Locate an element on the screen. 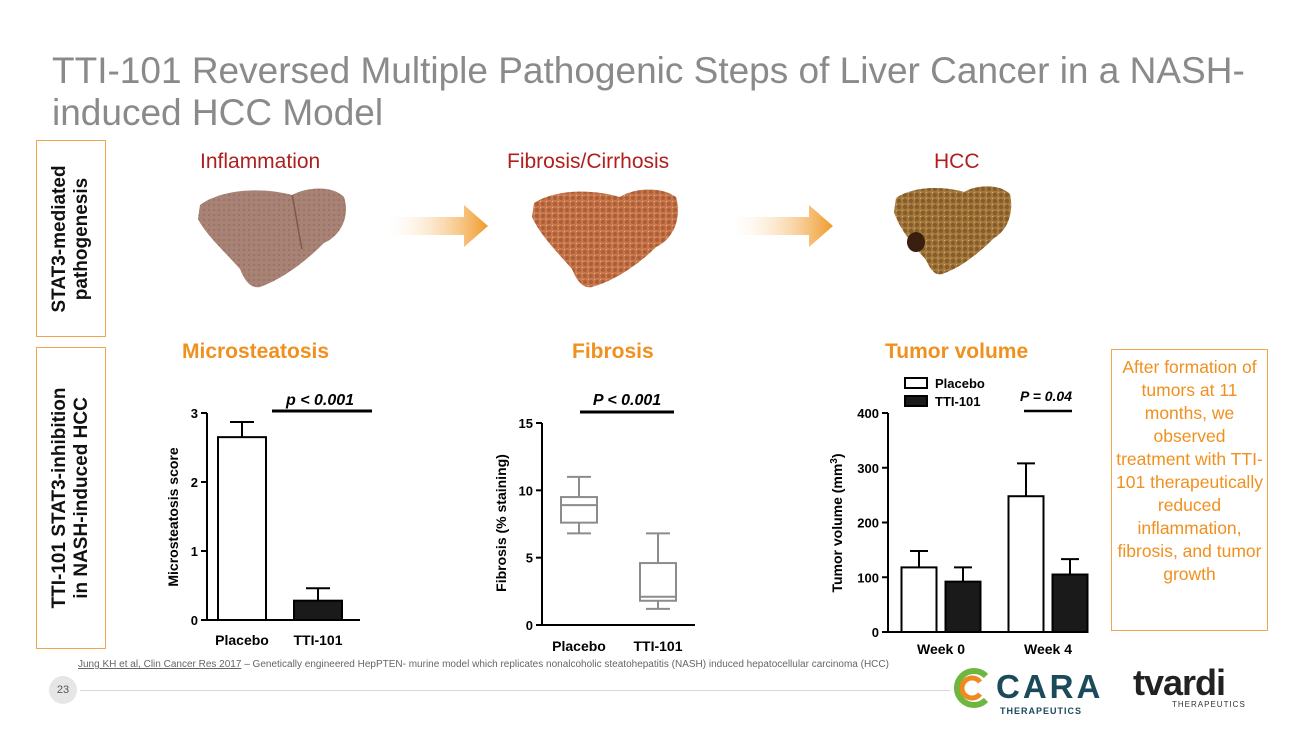 The image size is (1300, 731). liver-inflammation-image is located at coordinates (272, 238).